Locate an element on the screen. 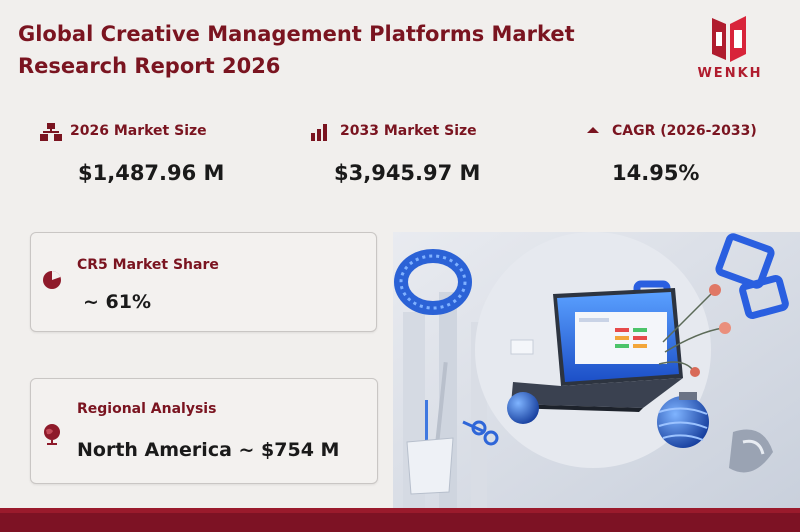 The image size is (800, 532). card-label: CR5 Market Share is located at coordinates (148, 265).